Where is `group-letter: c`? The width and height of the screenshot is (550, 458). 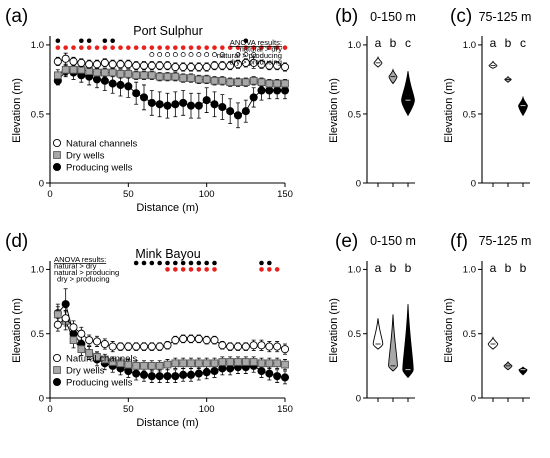
group-letter: c is located at coordinates (523, 43).